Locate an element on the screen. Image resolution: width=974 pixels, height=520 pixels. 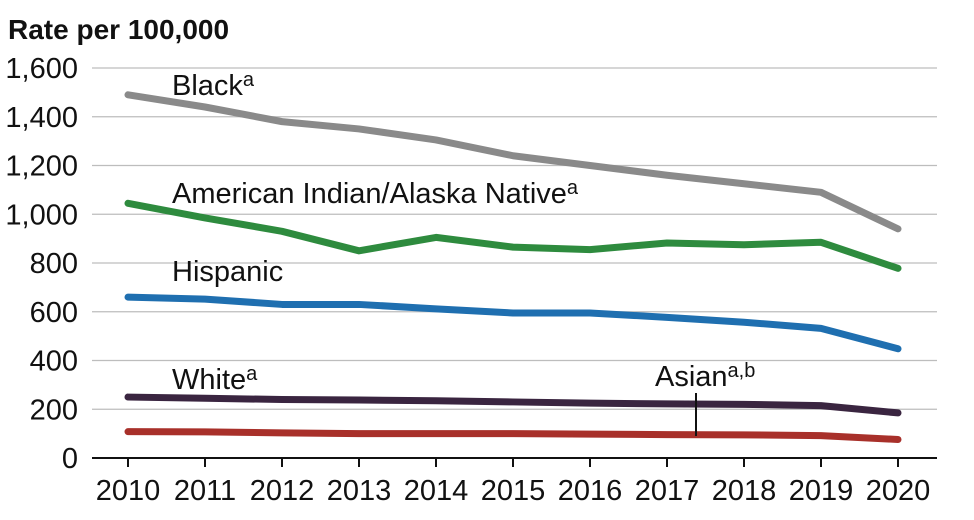
series-label: Blacka is located at coordinates (213, 85).